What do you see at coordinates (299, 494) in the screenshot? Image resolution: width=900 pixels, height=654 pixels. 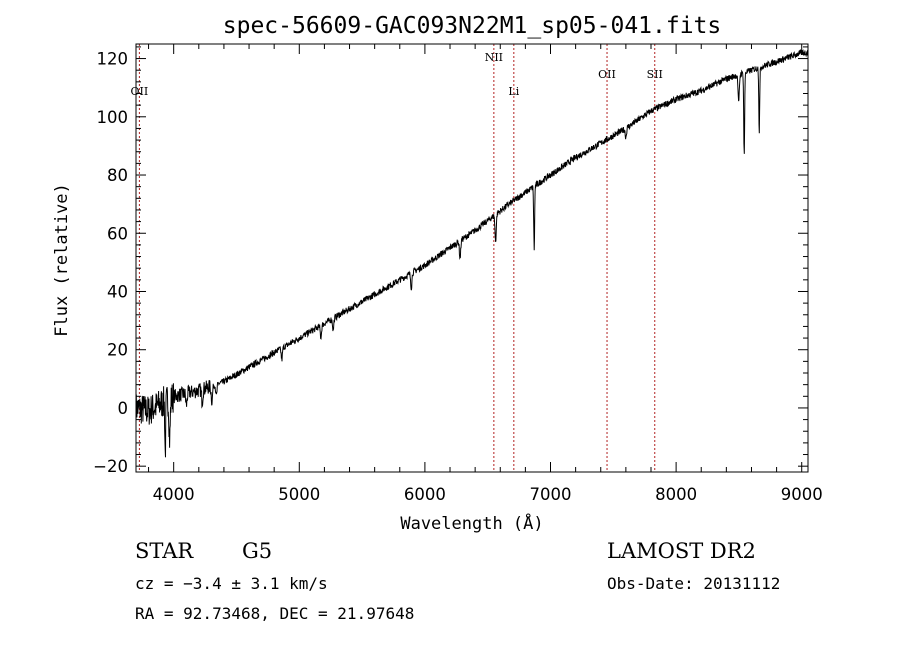 I see `x-tick-label: 5000` at bounding box center [299, 494].